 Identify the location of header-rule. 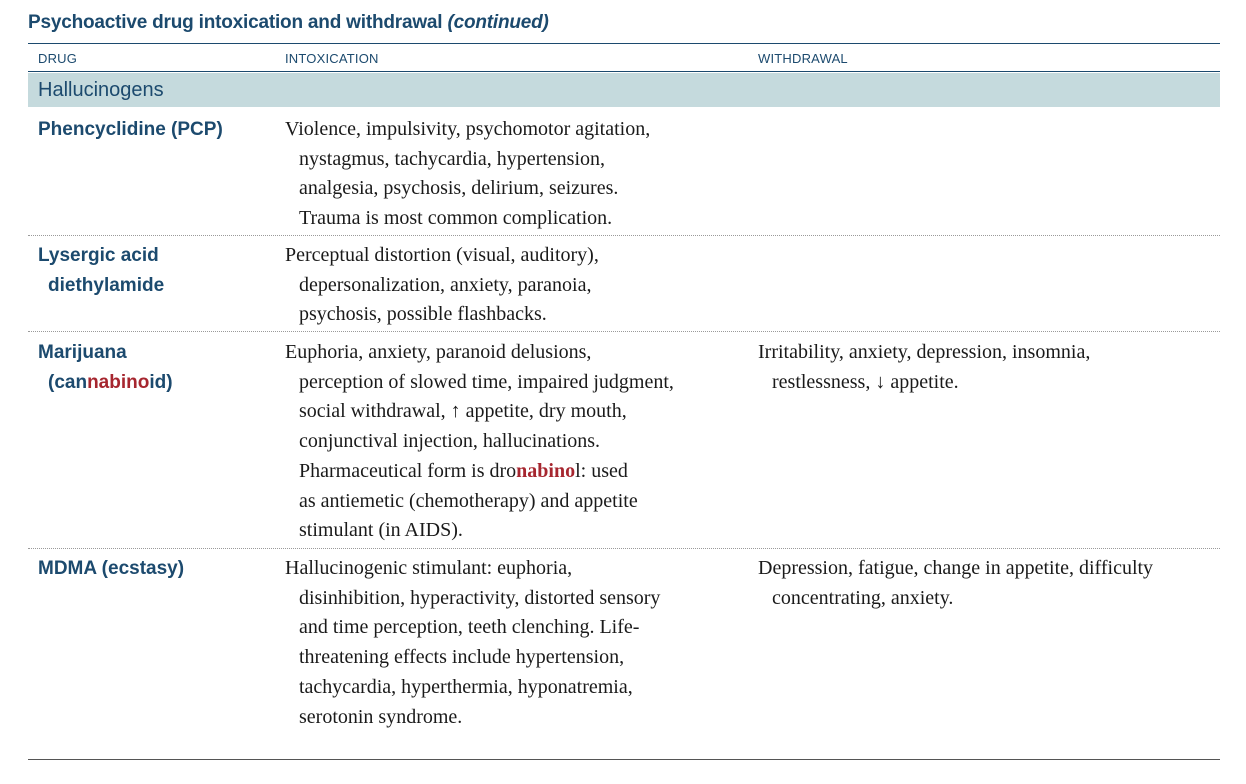
(624, 71).